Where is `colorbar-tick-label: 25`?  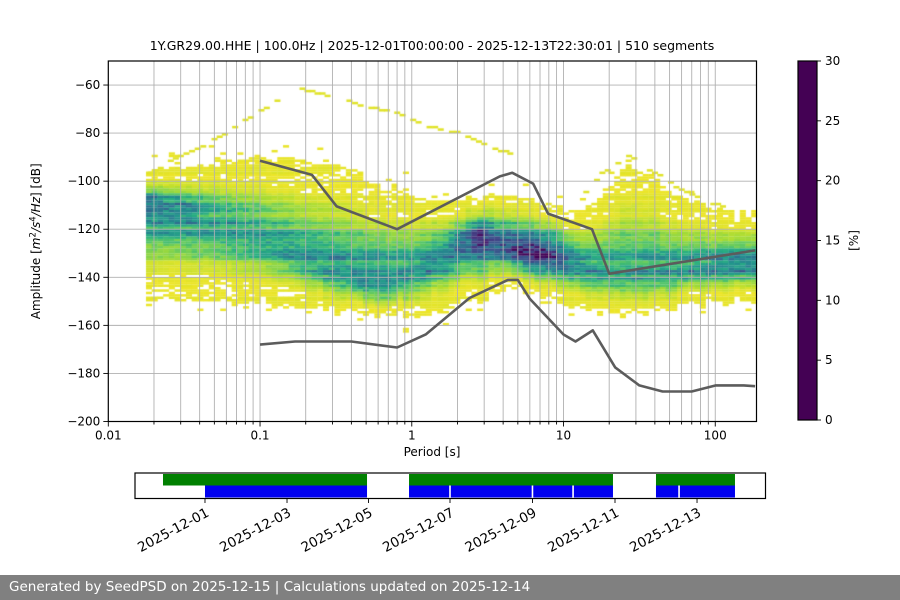
colorbar-tick-label: 25 is located at coordinates (832, 121).